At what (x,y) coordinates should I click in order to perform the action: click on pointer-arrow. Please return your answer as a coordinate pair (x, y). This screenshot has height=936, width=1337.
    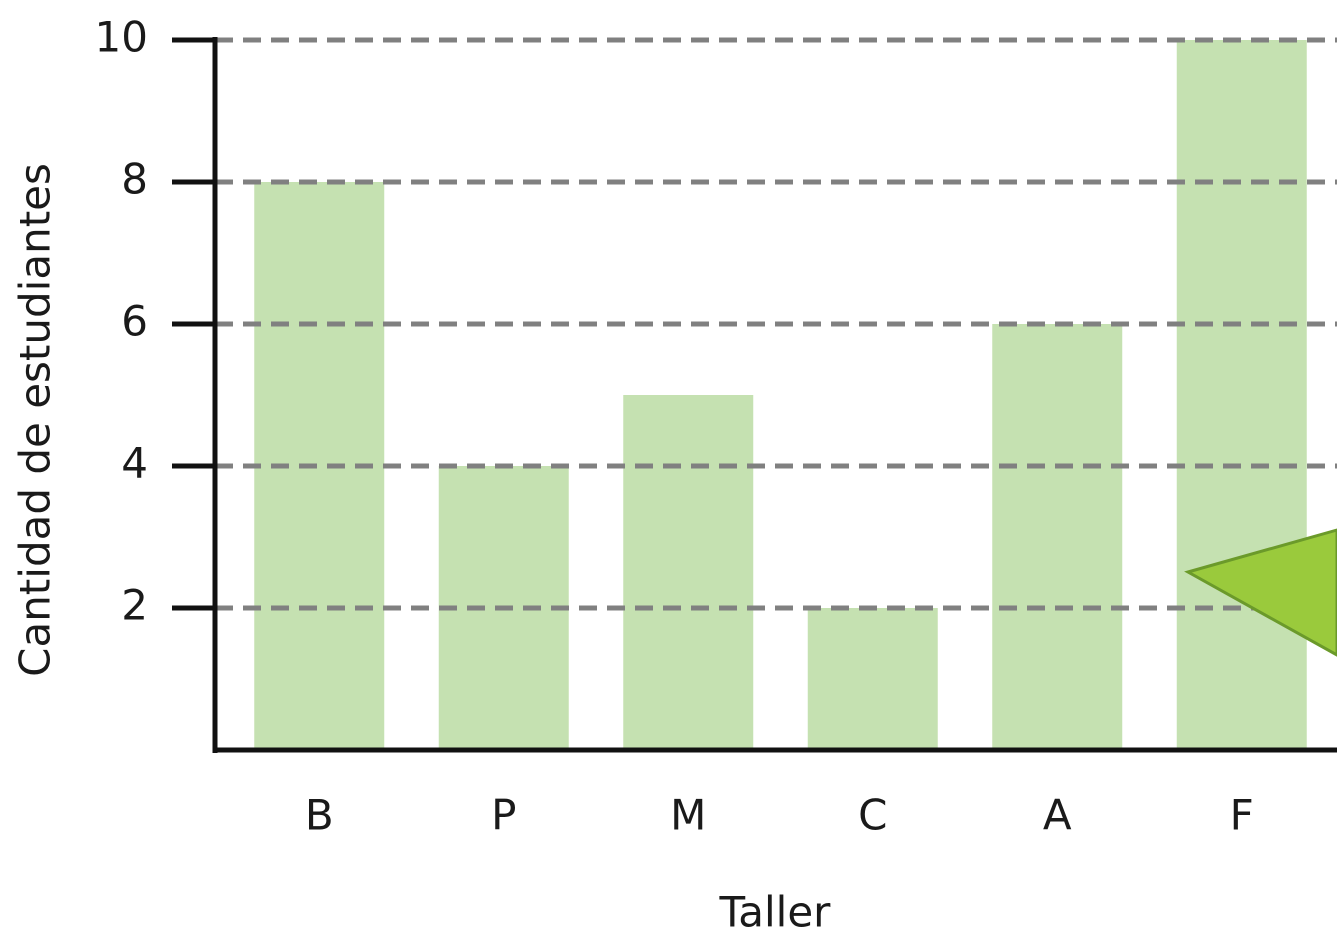
    Looking at the image, I should click on (1260, 592).